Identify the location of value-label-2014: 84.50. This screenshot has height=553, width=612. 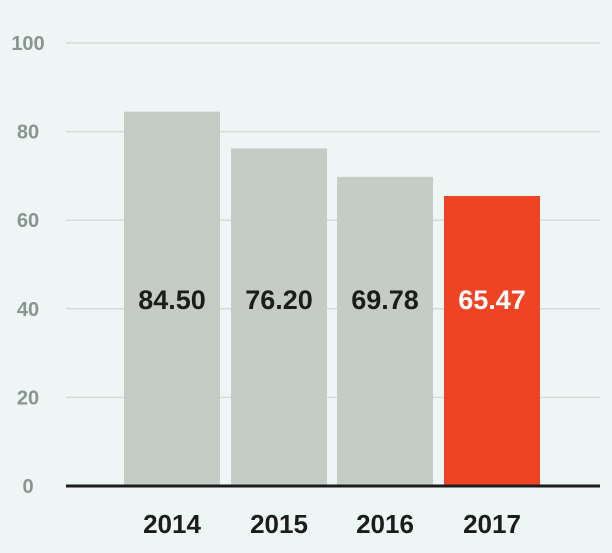
(172, 300).